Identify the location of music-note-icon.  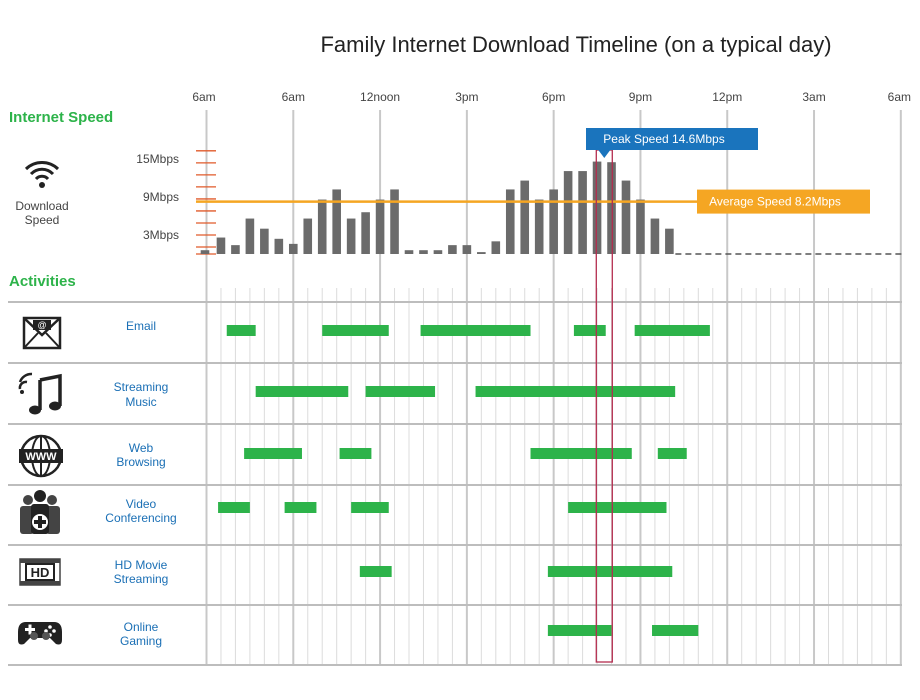
(40, 393).